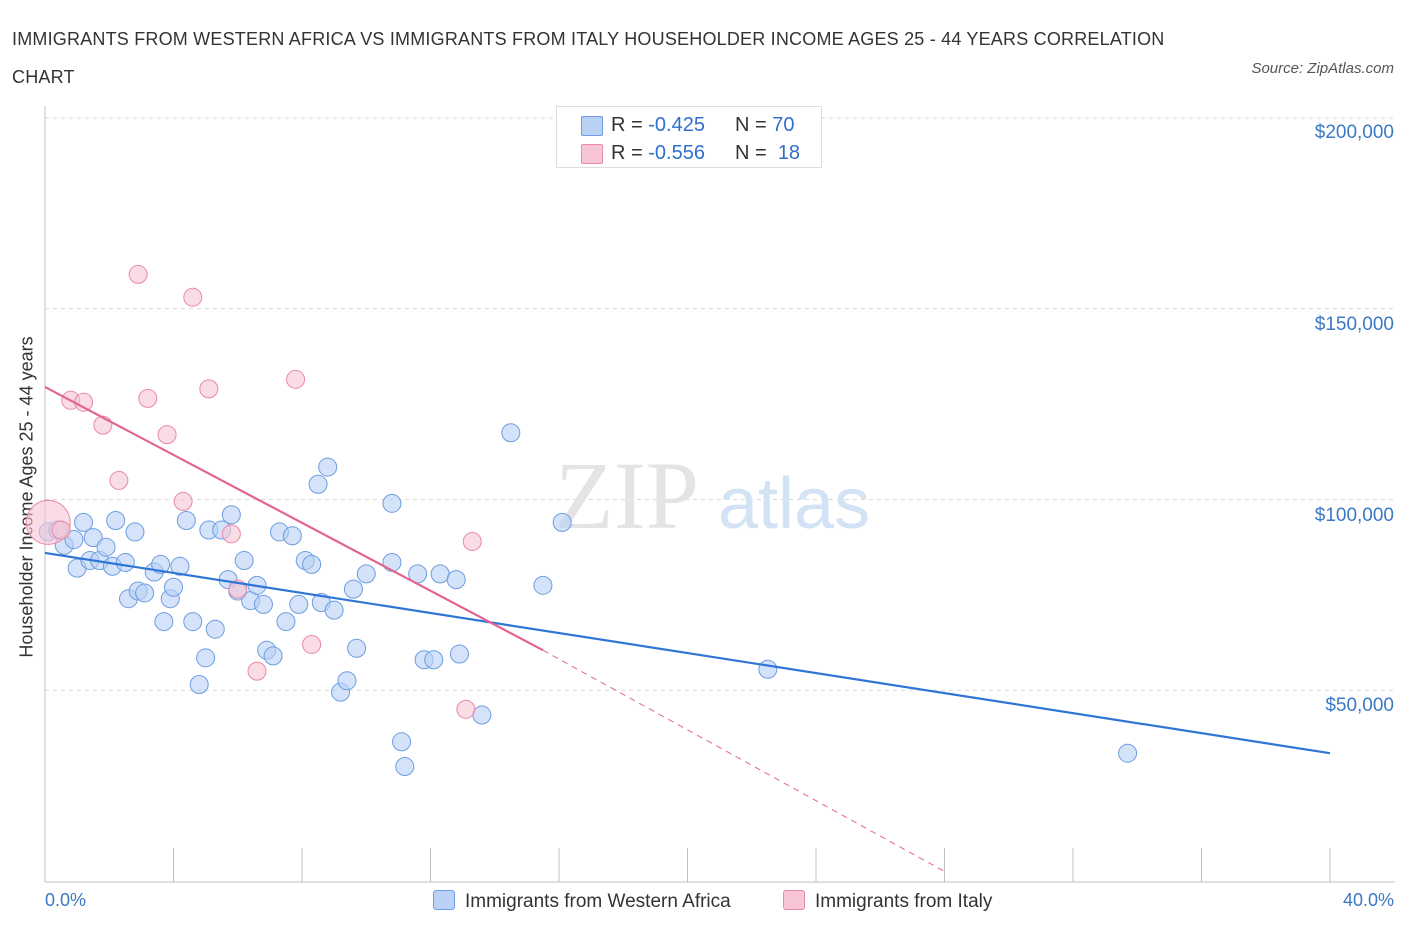 The height and width of the screenshot is (930, 1406). I want to click on legend-n: N = 18, so click(767, 153).